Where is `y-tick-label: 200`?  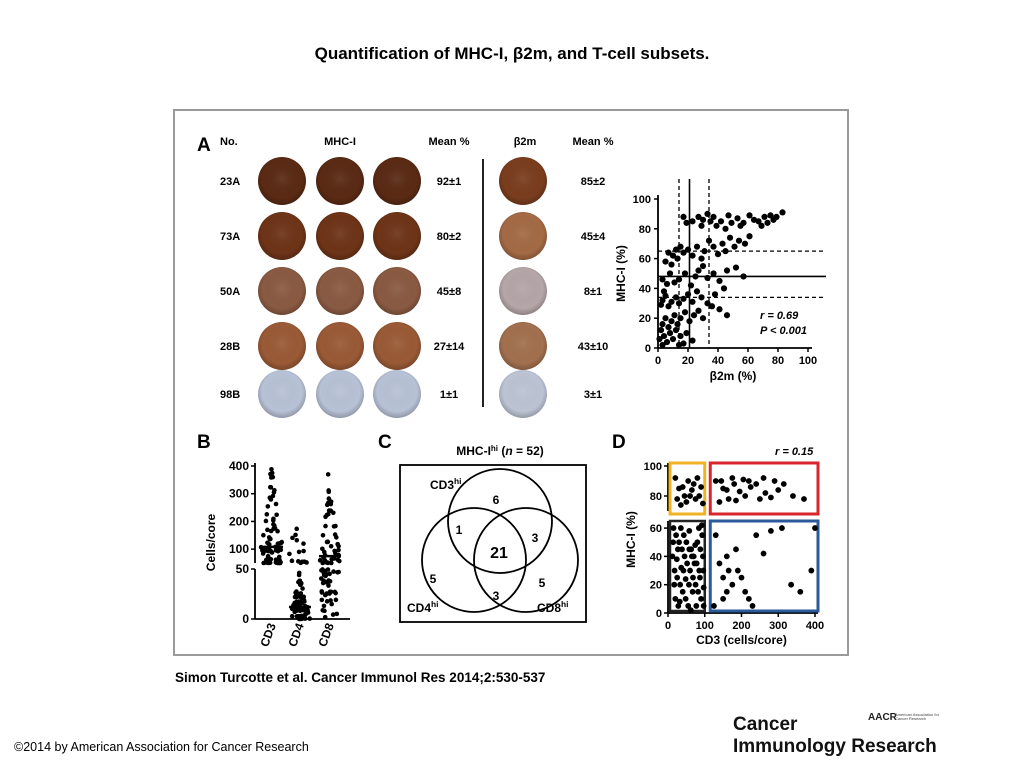
y-tick-label: 200 is located at coordinates (239, 521).